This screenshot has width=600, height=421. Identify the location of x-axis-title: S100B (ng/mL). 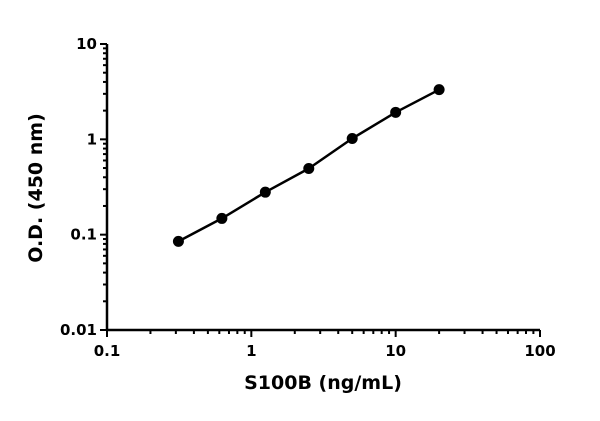
(323, 383).